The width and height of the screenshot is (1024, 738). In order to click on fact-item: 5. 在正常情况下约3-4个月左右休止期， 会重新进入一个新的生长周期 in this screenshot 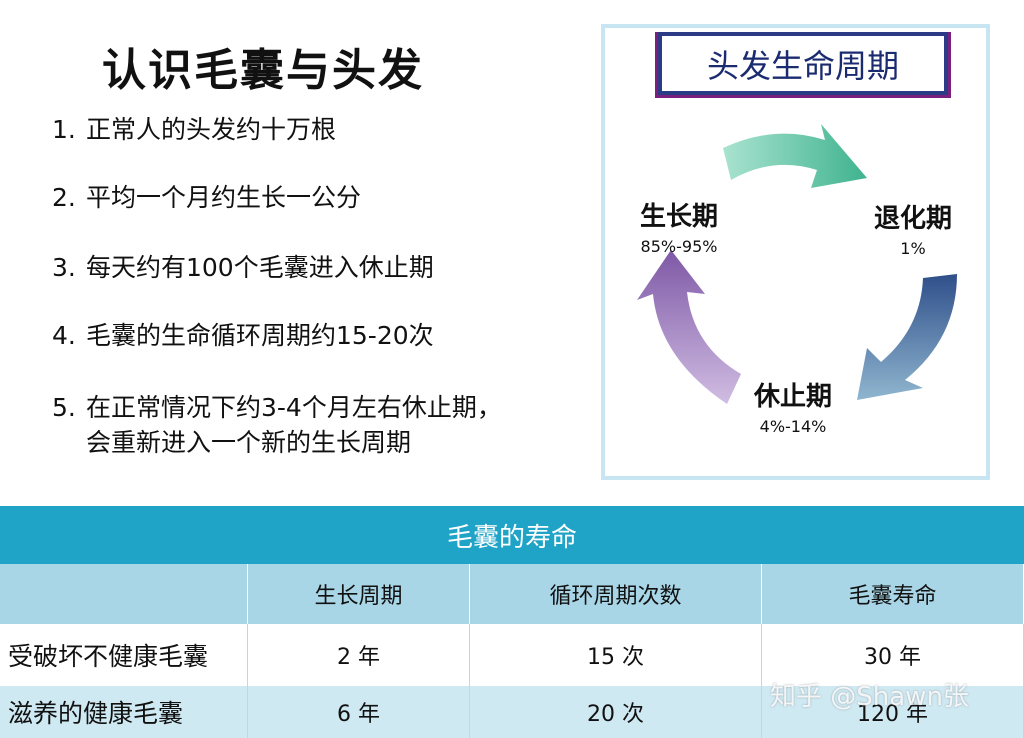, I will do `click(277, 425)`.